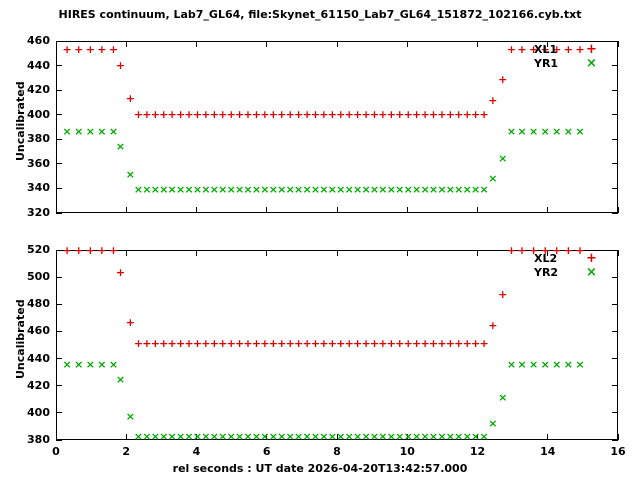  What do you see at coordinates (38, 65) in the screenshot?
I see `y-axis-tick-label: 440` at bounding box center [38, 65].